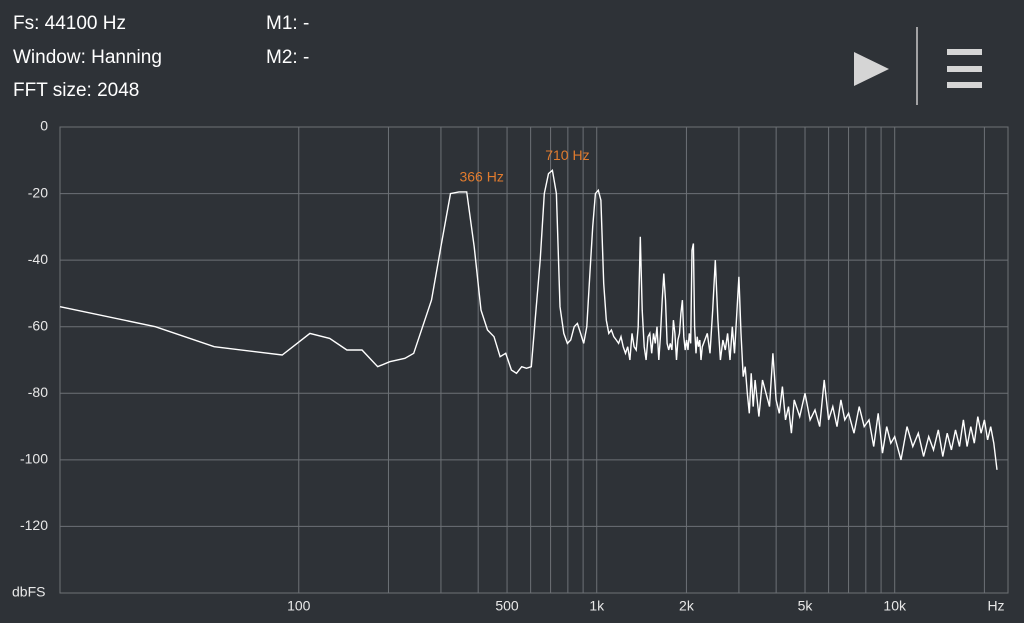 Image resolution: width=1024 pixels, height=623 pixels. I want to click on x-tick-label: 10k, so click(895, 606).